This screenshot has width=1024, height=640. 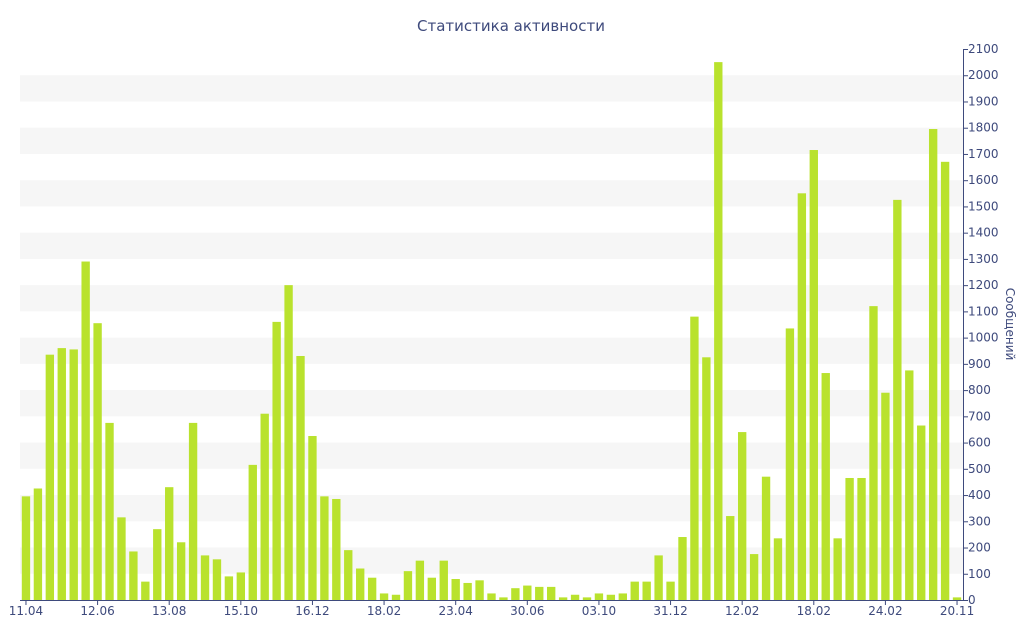 I want to click on x-tick-label: 24.02, so click(x=885, y=611).